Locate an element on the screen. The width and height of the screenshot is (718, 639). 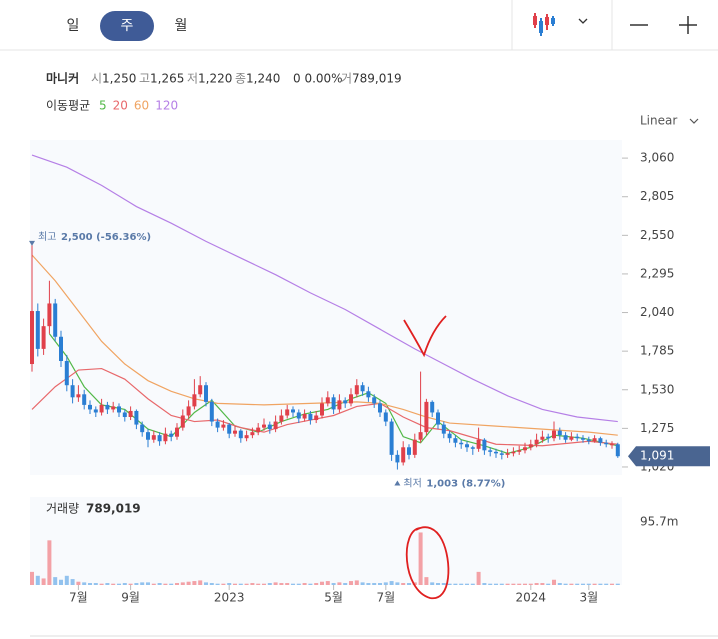
volume-short-label: 거 is located at coordinates (346, 79).